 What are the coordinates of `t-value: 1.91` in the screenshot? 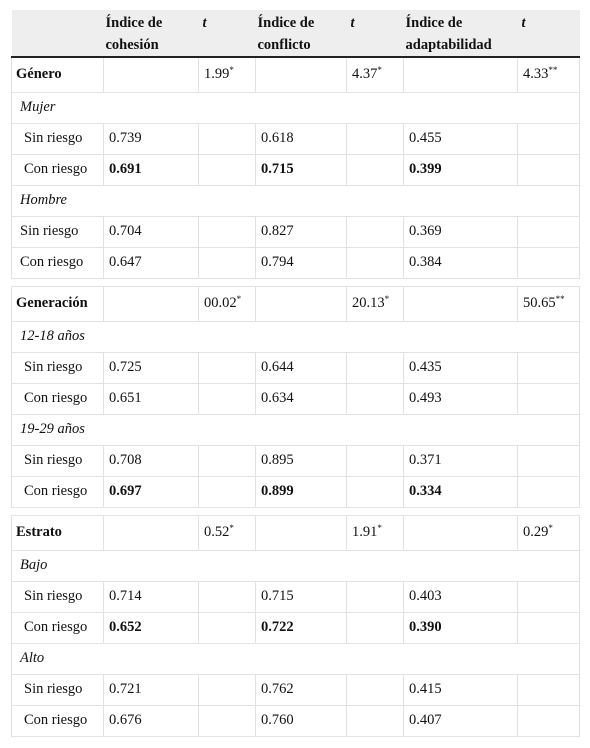 It's located at (365, 532).